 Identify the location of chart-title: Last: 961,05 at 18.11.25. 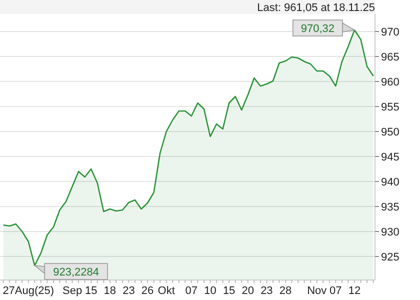
(316, 8).